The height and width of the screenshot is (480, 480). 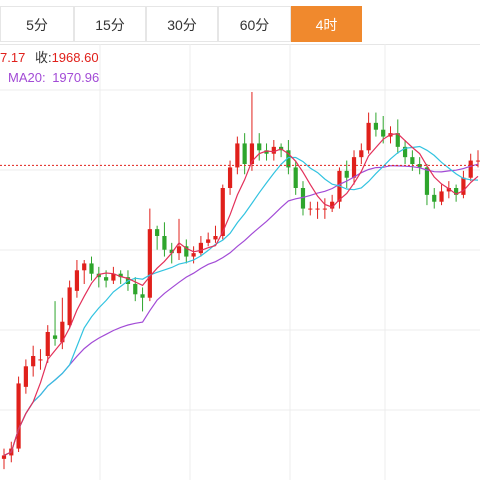 What do you see at coordinates (27, 77) in the screenshot?
I see `ma20-label: MA20:` at bounding box center [27, 77].